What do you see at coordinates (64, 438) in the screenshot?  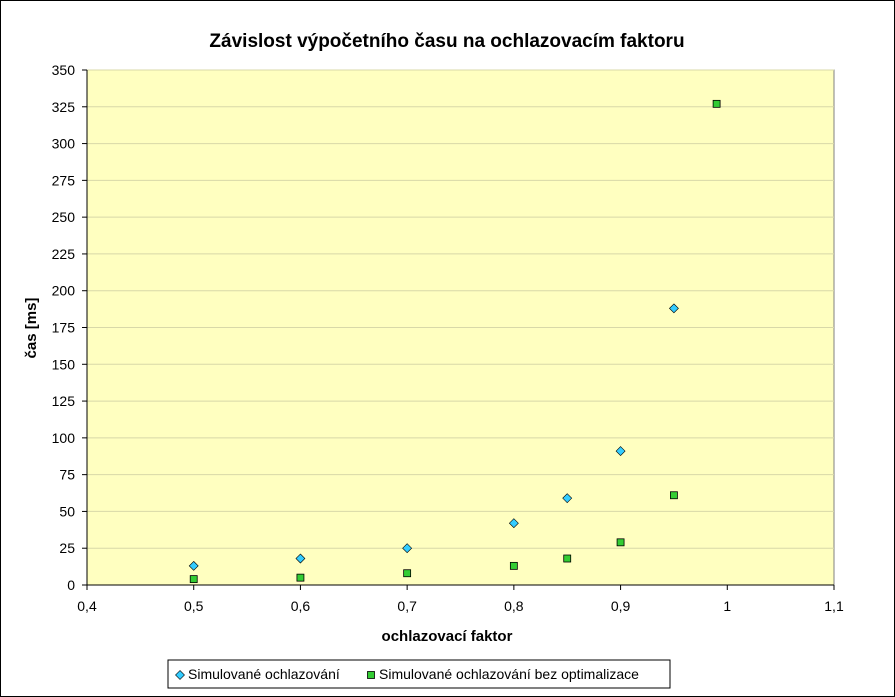 I see `y-tick-label-100: 100` at bounding box center [64, 438].